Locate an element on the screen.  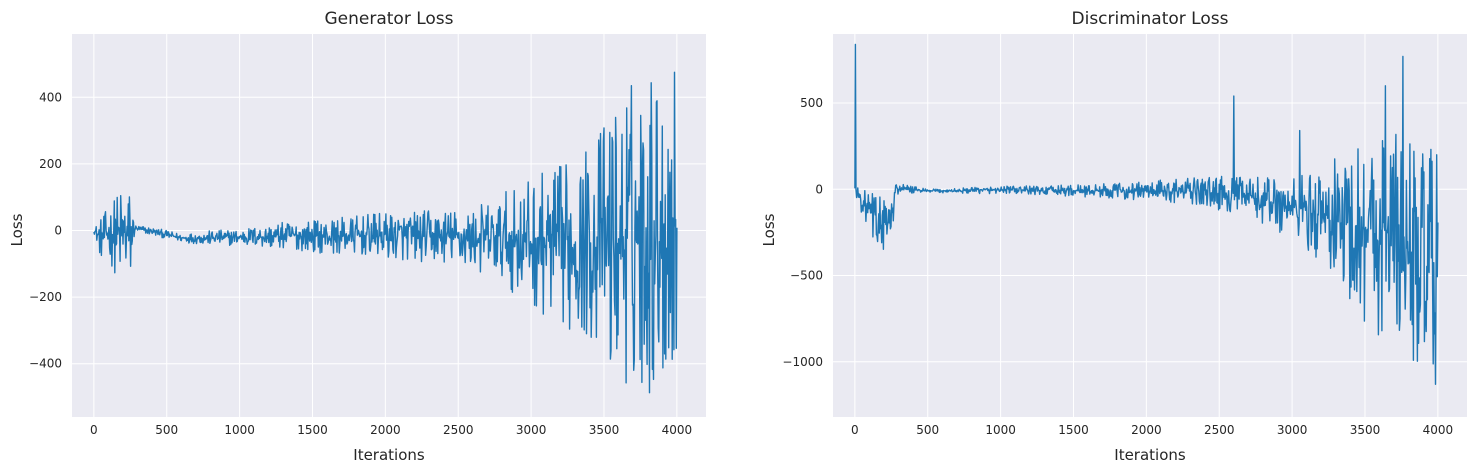
y-tick-label: −500 is located at coordinates (806, 276).